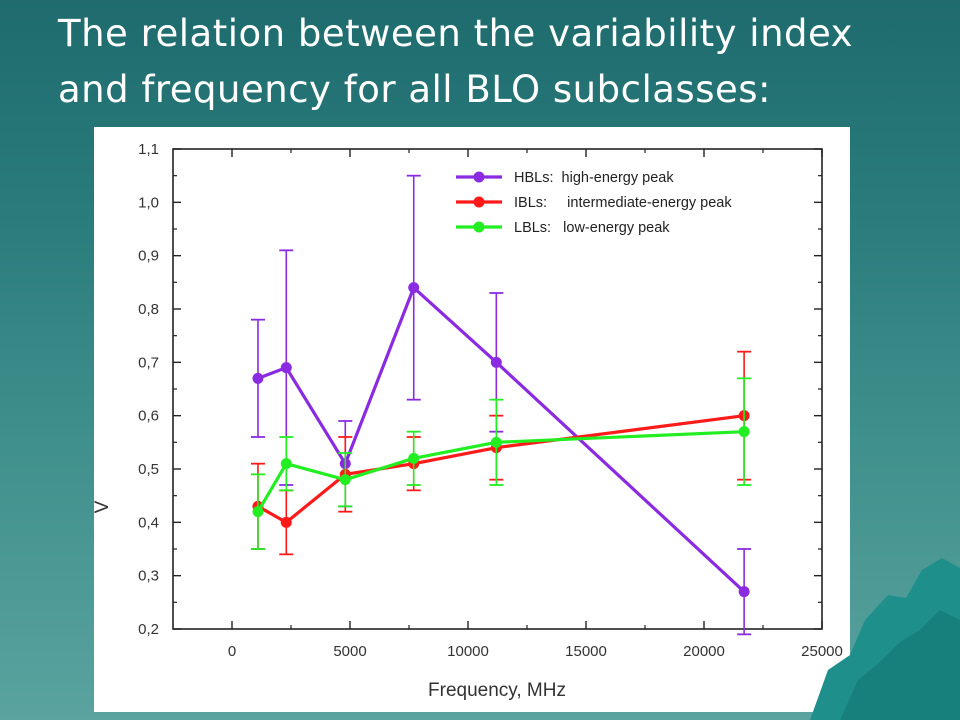 The width and height of the screenshot is (960, 720). I want to click on series-line, so click(500, 471).